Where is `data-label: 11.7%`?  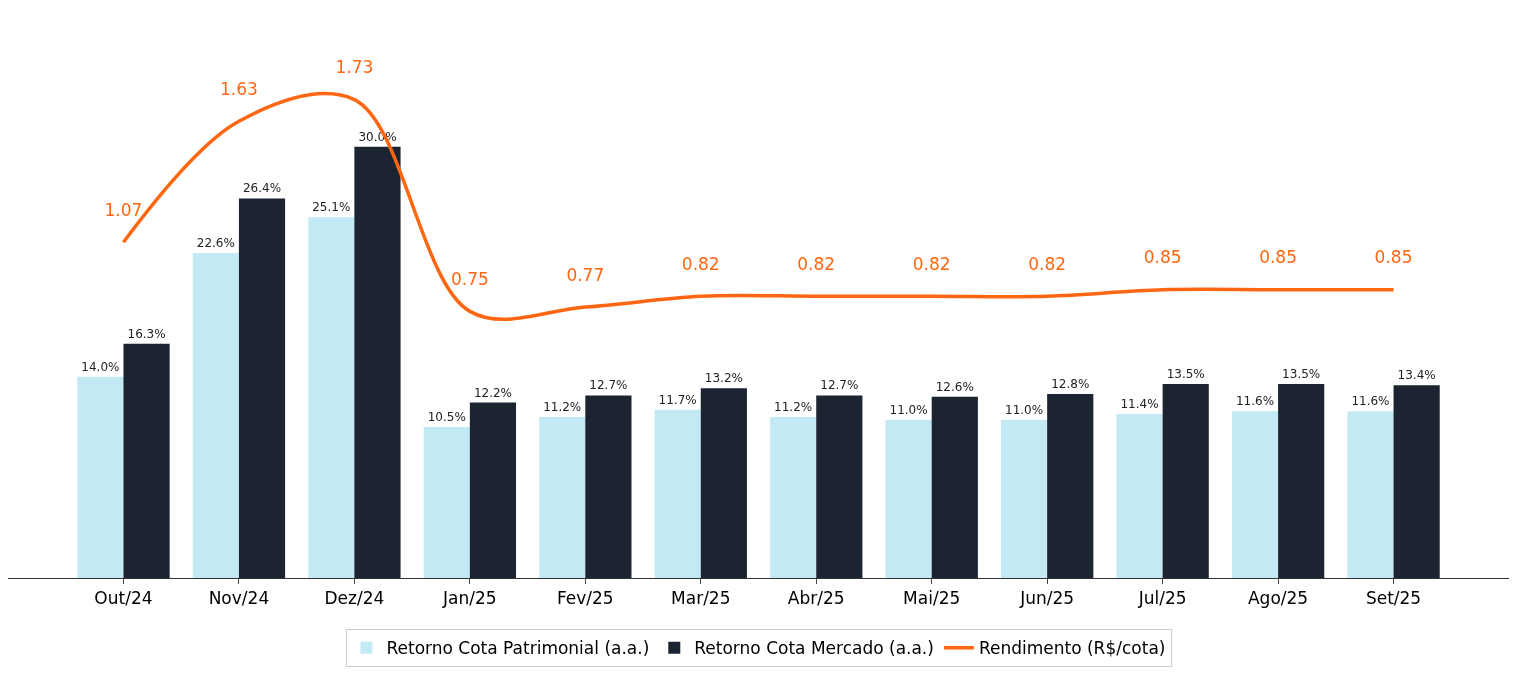 data-label: 11.7% is located at coordinates (677, 399).